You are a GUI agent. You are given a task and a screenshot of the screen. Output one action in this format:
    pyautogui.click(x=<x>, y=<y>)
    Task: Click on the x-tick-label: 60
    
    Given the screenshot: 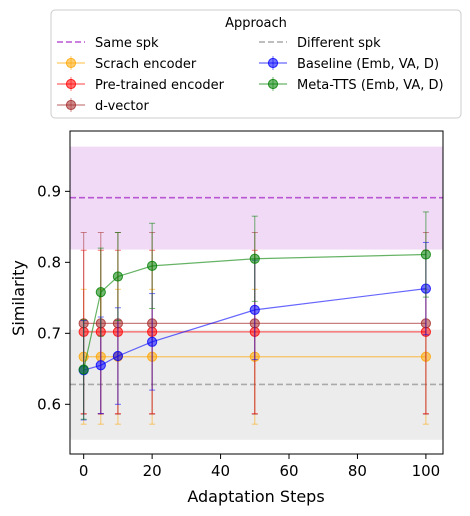 What is the action you would take?
    pyautogui.click(x=288, y=471)
    